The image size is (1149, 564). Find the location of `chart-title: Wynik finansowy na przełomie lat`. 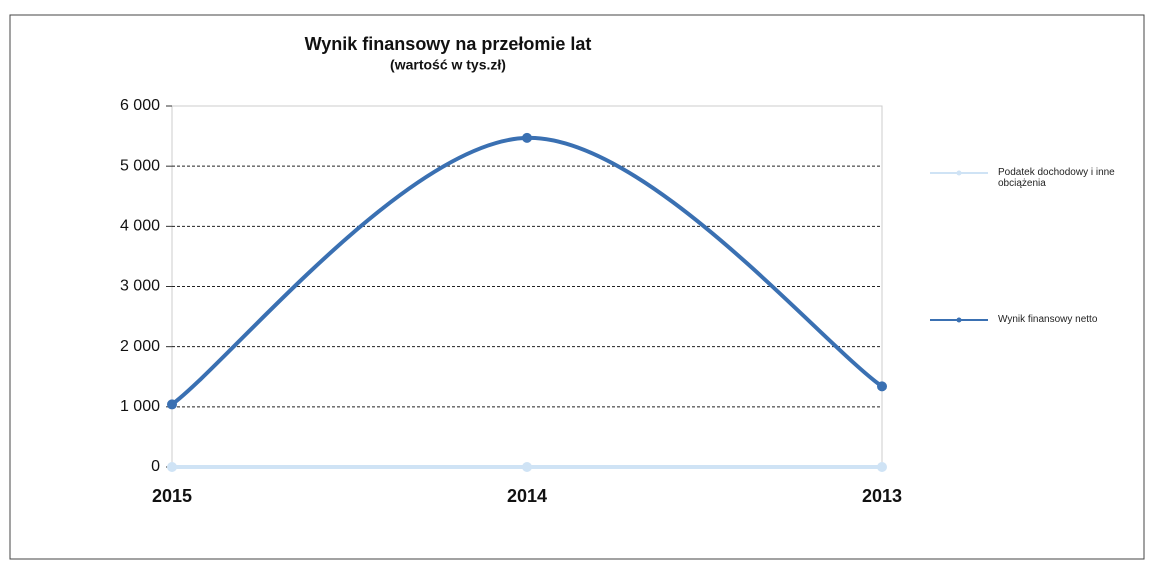

chart-title: Wynik finansowy na przełomie lat is located at coordinates (448, 44).